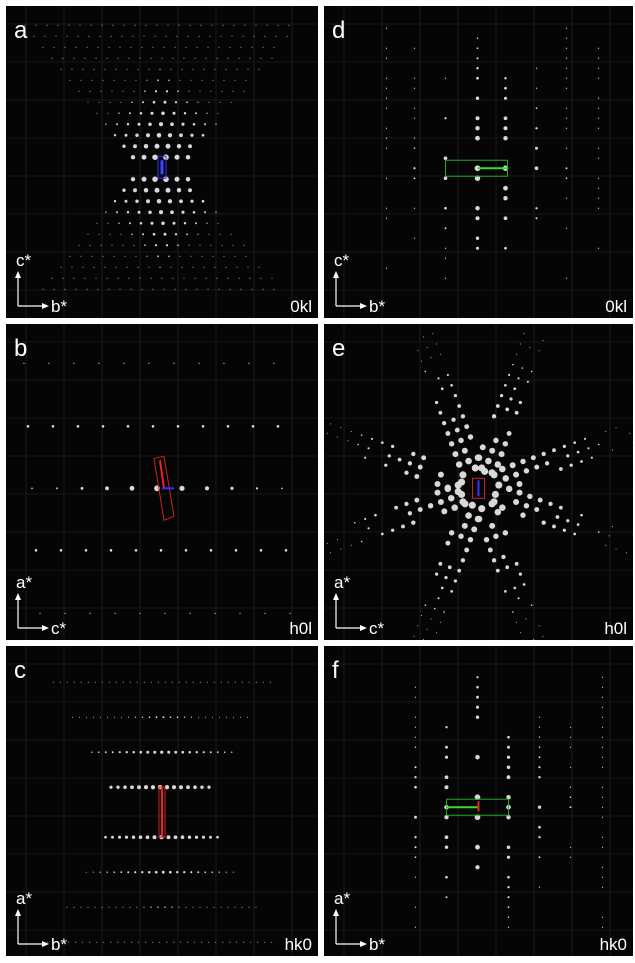 This screenshot has width=635, height=963. Describe the element at coordinates (342, 260) in the screenshot. I see `vertical-axis-label: c*` at that location.